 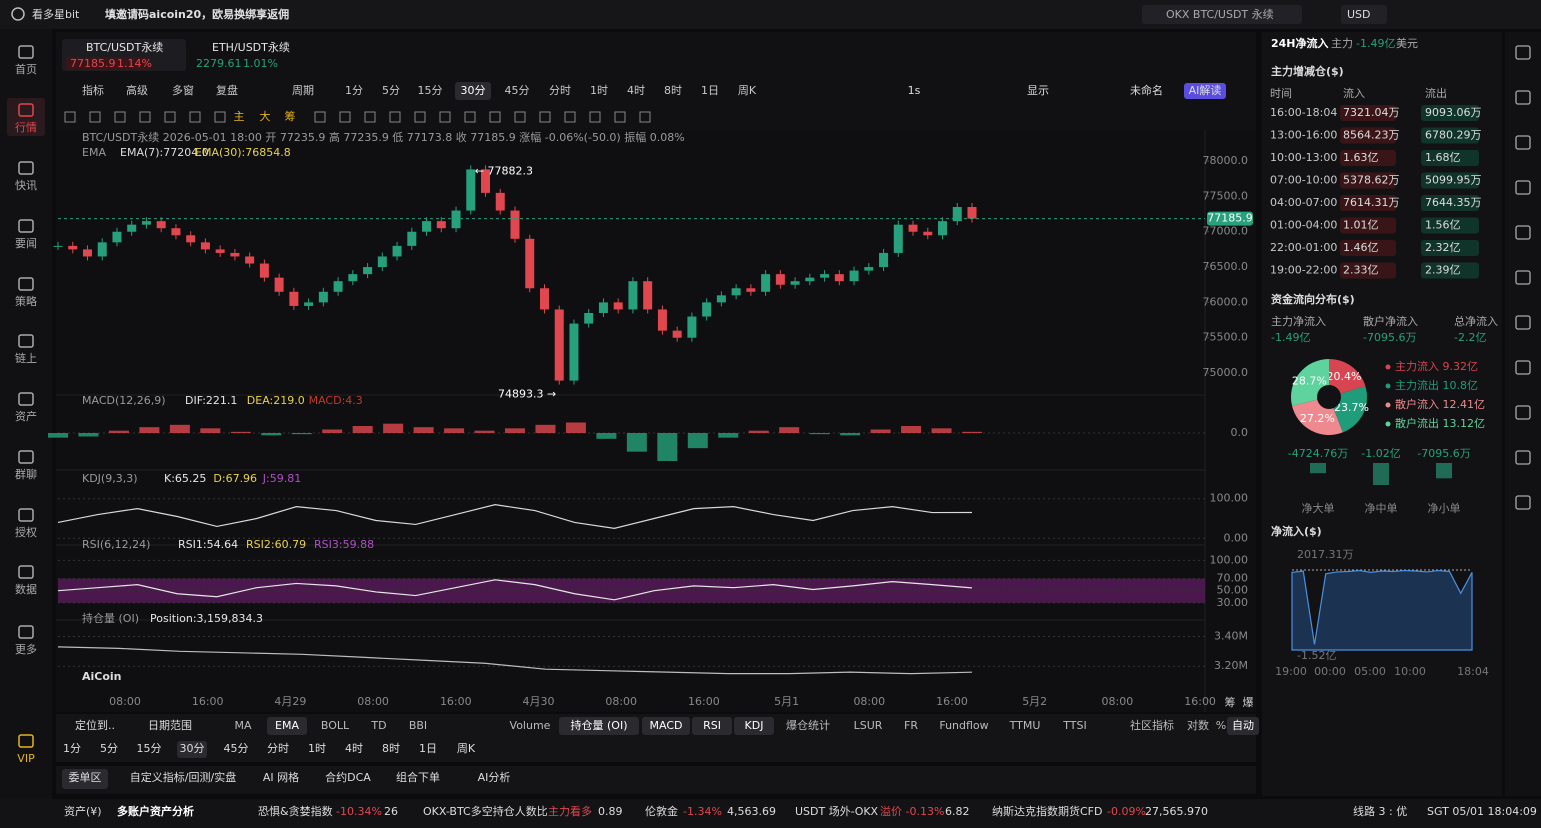 What do you see at coordinates (1359, 14) in the screenshot?
I see `label: USD` at bounding box center [1359, 14].